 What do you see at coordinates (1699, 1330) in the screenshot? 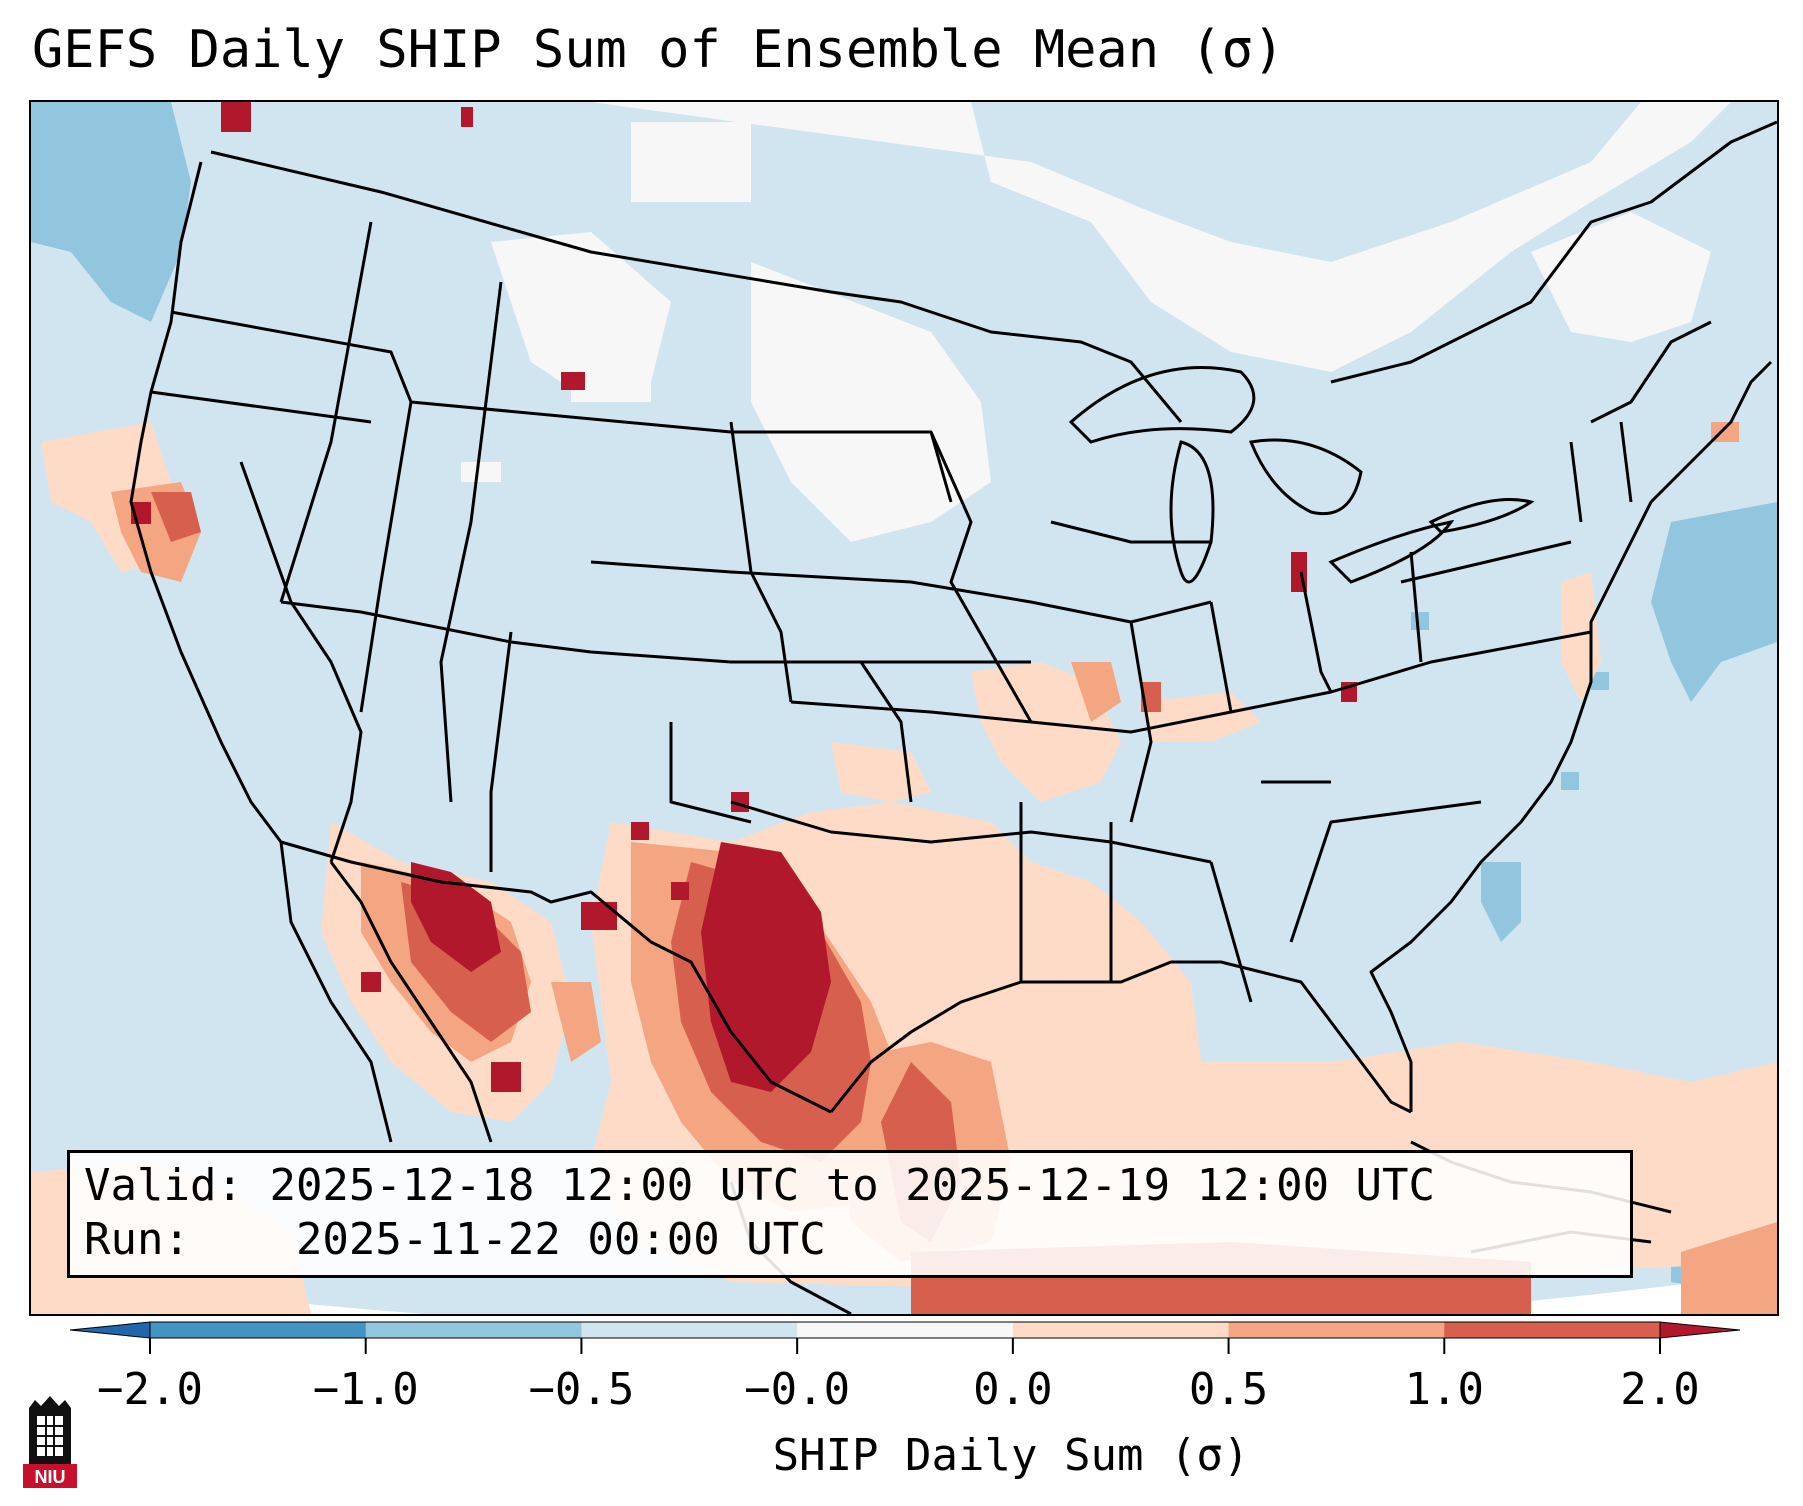
I see `colorbar-extend-high` at bounding box center [1699, 1330].